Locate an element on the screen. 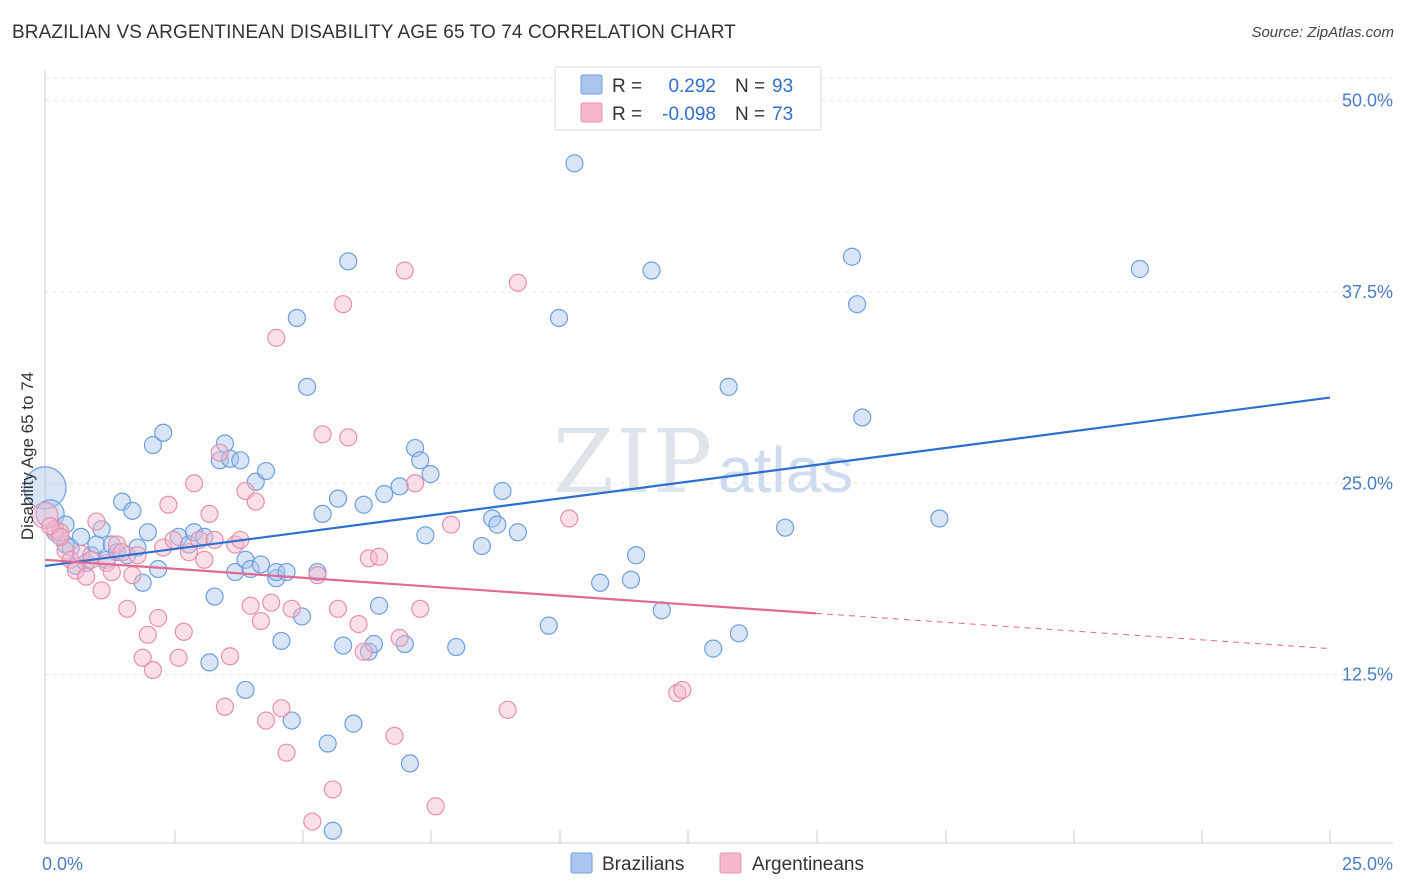  y-tick-labels: 12.5% 25.0% 37.5% 50.0% is located at coordinates (1367, 388).